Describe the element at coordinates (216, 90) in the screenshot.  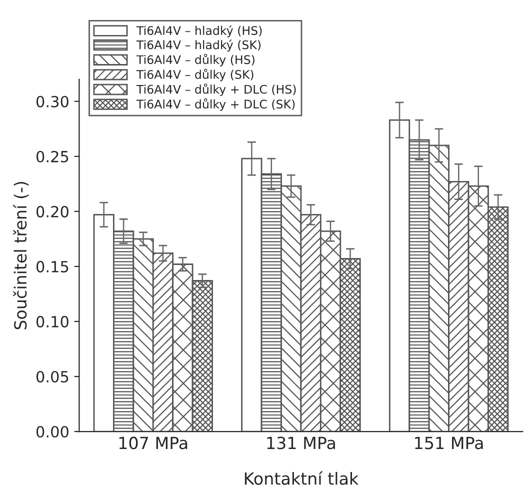
I see `legend-label: Ti6Al4V – důlky + DLC (HS)` at that location.